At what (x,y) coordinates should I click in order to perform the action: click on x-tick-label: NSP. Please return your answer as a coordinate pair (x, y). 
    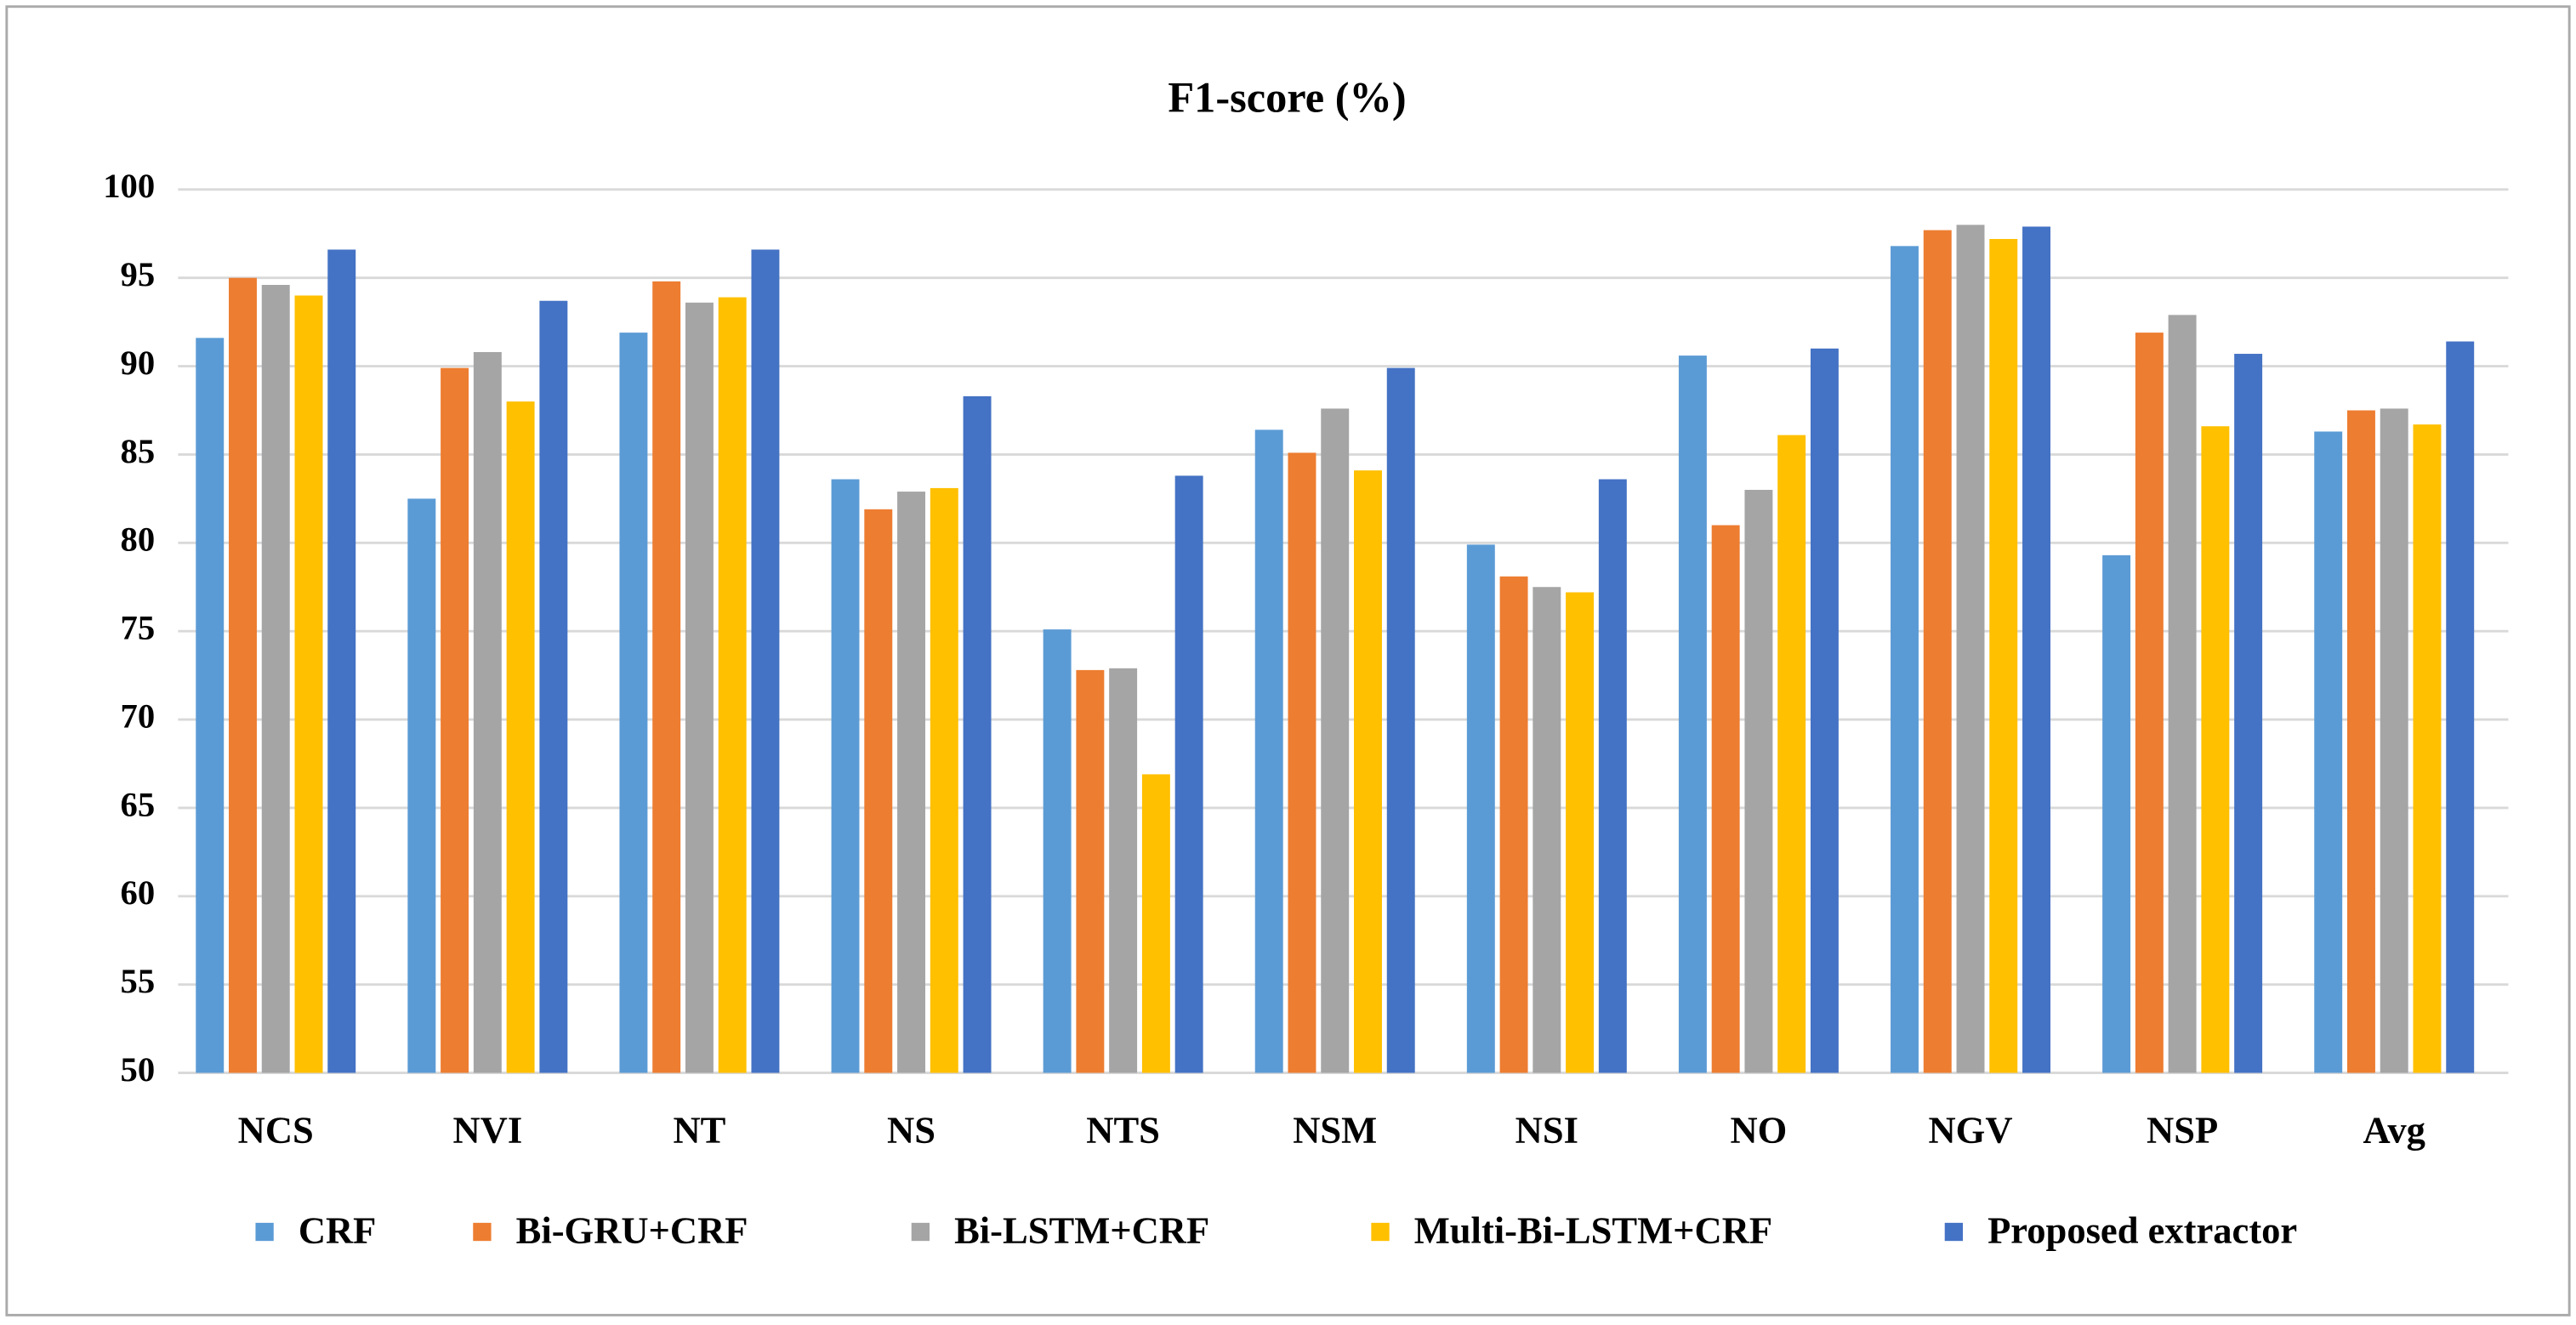
    Looking at the image, I should click on (2182, 1129).